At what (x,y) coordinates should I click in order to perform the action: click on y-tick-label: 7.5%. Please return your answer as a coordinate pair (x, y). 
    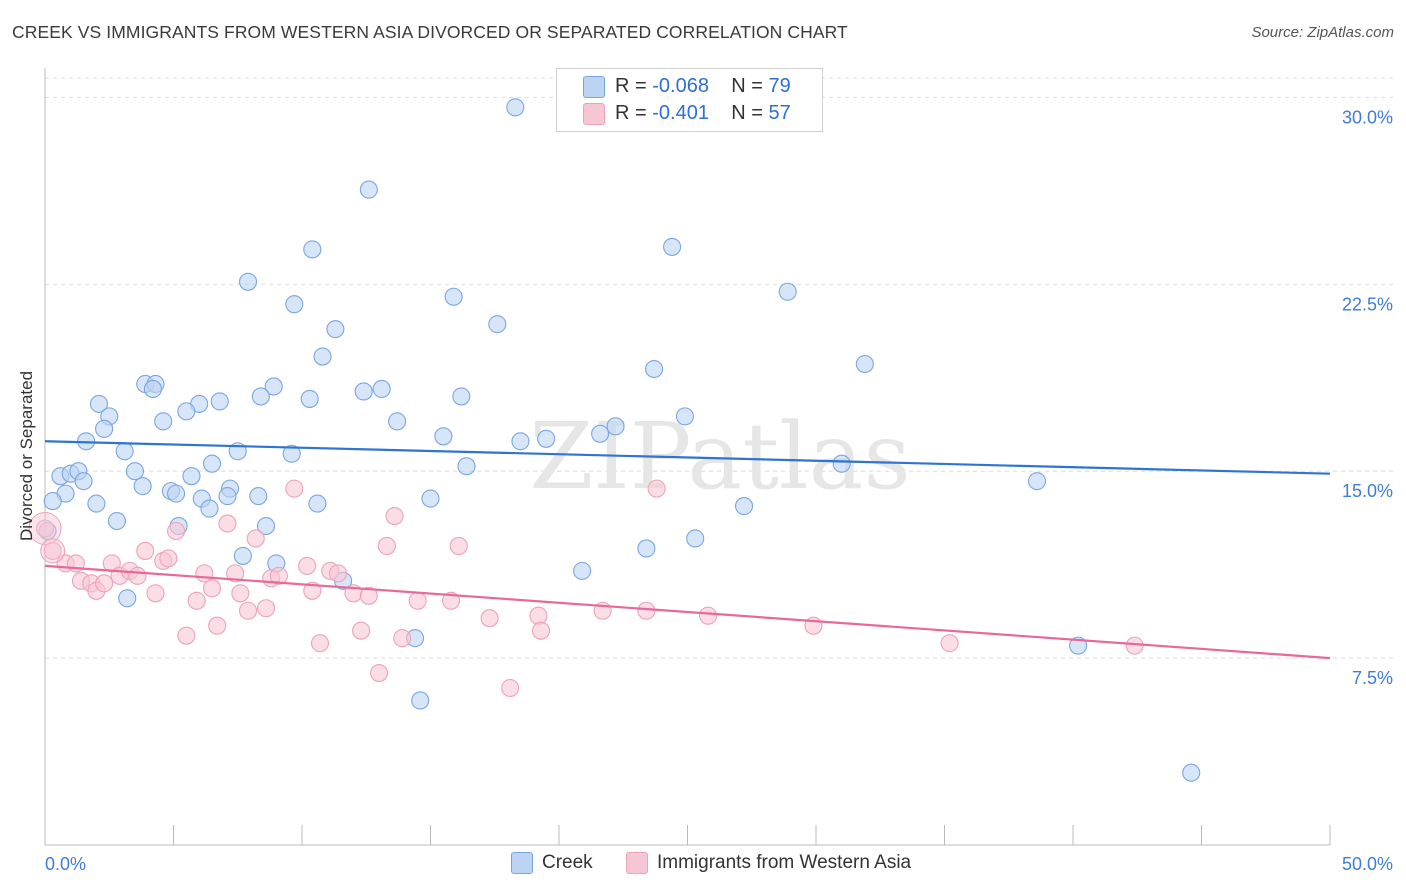
    Looking at the image, I should click on (1372, 678).